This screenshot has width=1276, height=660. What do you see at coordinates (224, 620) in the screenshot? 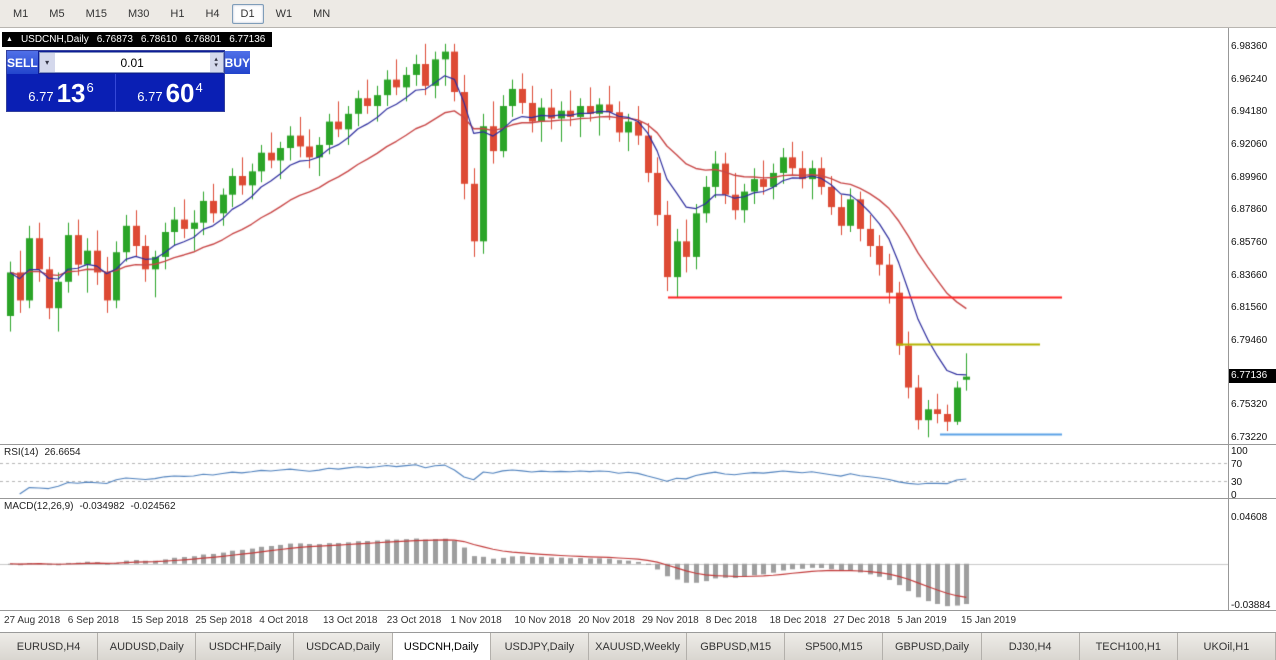
I see `date-tick-label: 25 Sep 2018` at bounding box center [224, 620].